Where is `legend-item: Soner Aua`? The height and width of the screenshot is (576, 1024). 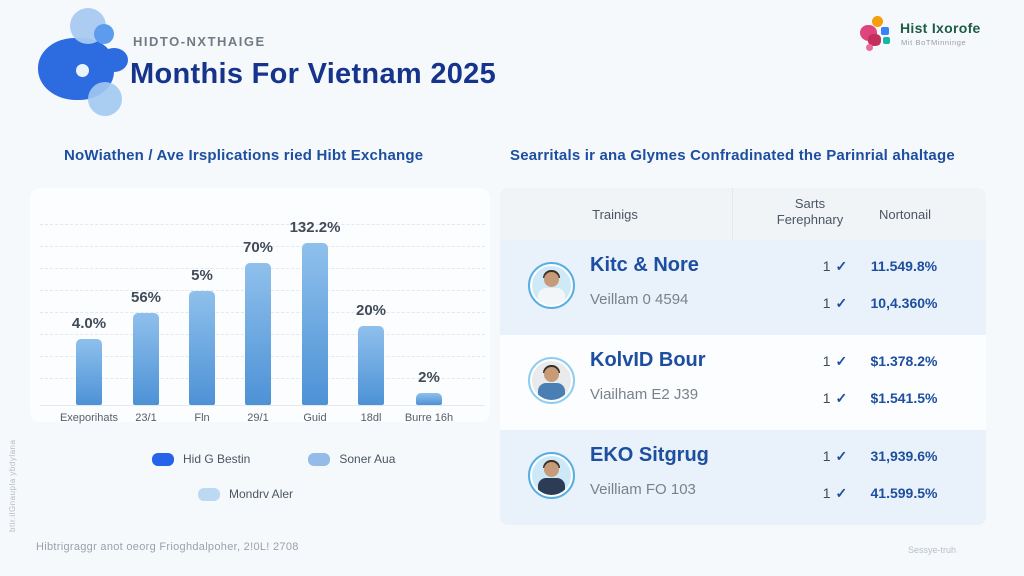
legend-item: Soner Aua is located at coordinates (351, 459).